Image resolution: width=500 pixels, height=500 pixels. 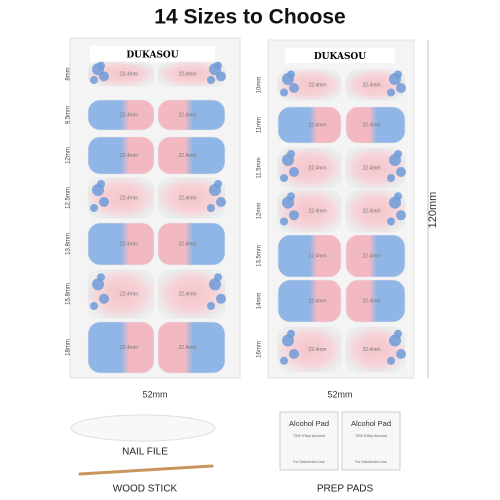 What do you see at coordinates (309, 462) in the screenshot?
I see `pad-note: For Disinfection Use` at bounding box center [309, 462].